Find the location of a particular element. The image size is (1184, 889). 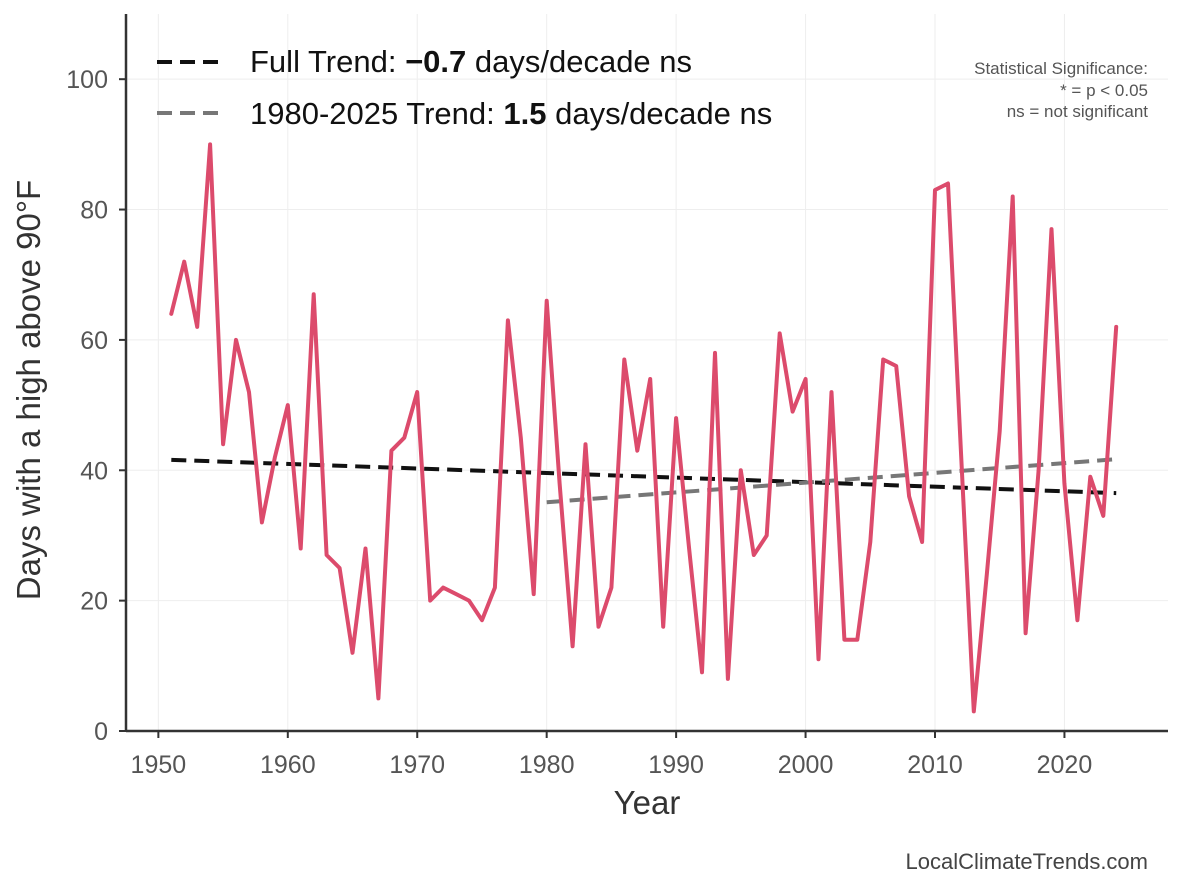

y-tick-label: 20 is located at coordinates (94, 602).